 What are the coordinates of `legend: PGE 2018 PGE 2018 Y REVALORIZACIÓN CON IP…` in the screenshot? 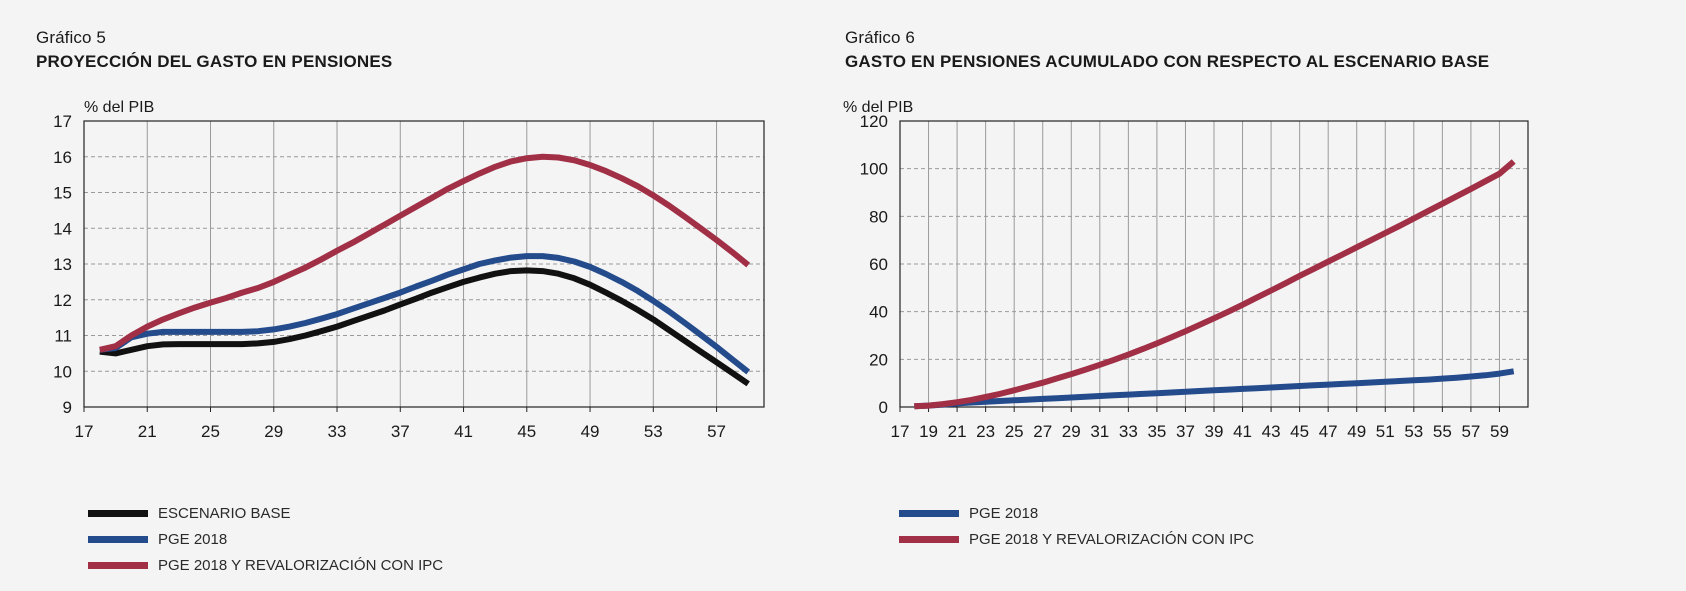 It's located at (1076, 526).